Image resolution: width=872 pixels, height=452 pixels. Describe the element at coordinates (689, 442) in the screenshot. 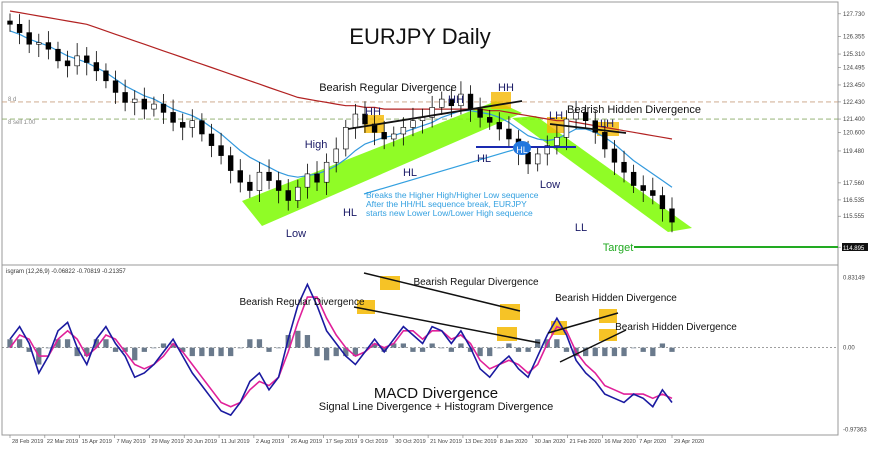

I see `date-axis-tick-label: 29 Apr 2020` at that location.